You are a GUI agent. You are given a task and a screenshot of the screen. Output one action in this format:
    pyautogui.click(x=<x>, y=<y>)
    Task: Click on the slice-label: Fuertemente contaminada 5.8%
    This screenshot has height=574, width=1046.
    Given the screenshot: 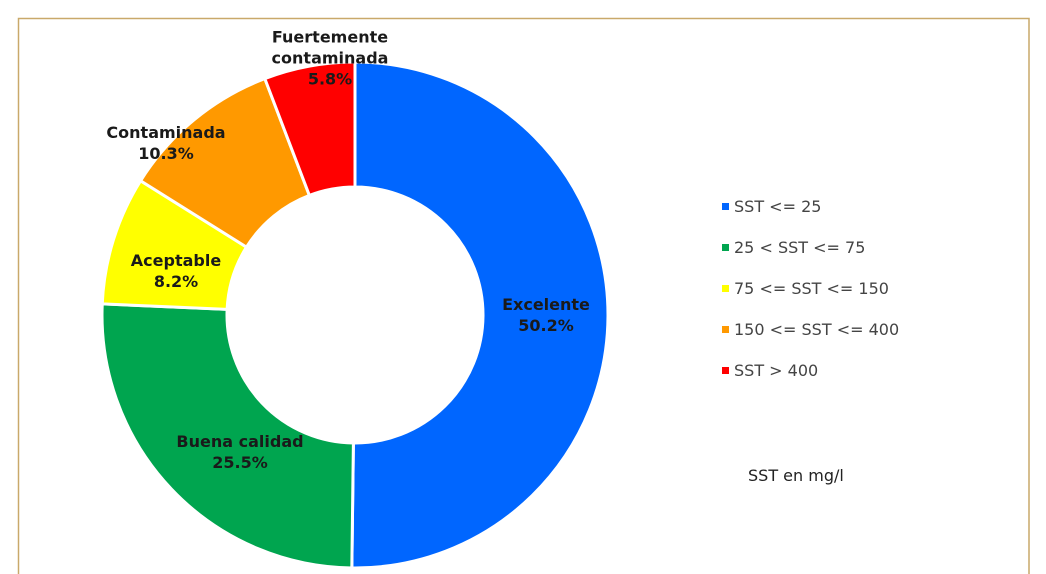 What is the action you would take?
    pyautogui.click(x=330, y=58)
    